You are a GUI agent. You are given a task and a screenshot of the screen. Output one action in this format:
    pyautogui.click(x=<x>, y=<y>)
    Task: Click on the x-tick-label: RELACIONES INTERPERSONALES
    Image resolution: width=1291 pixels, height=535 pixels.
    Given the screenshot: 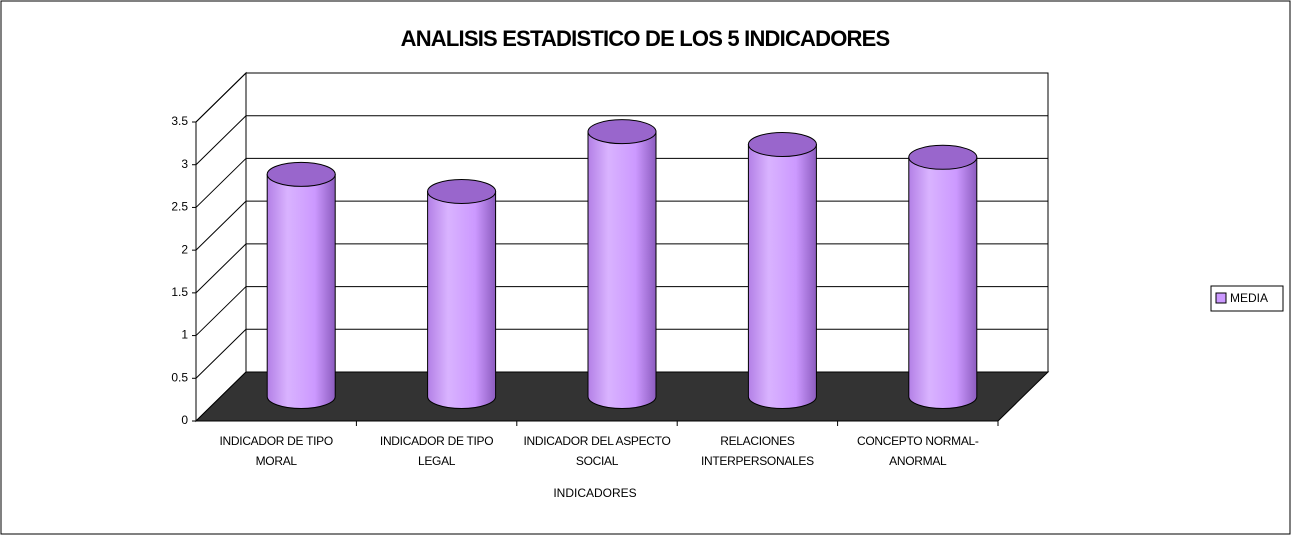 What is the action you would take?
    pyautogui.click(x=757, y=451)
    